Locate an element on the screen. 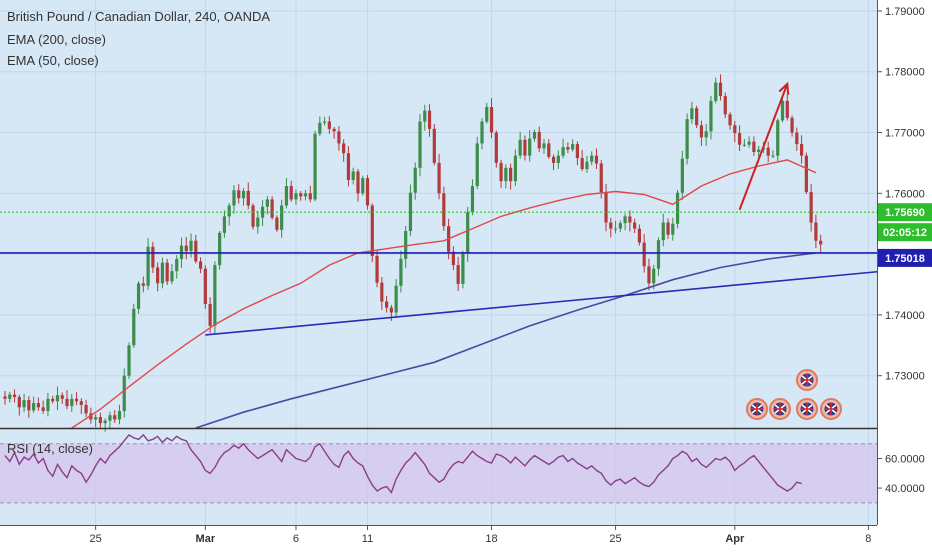 This screenshot has width=932, height=555. green-level-price-label-bg is located at coordinates (905, 212).